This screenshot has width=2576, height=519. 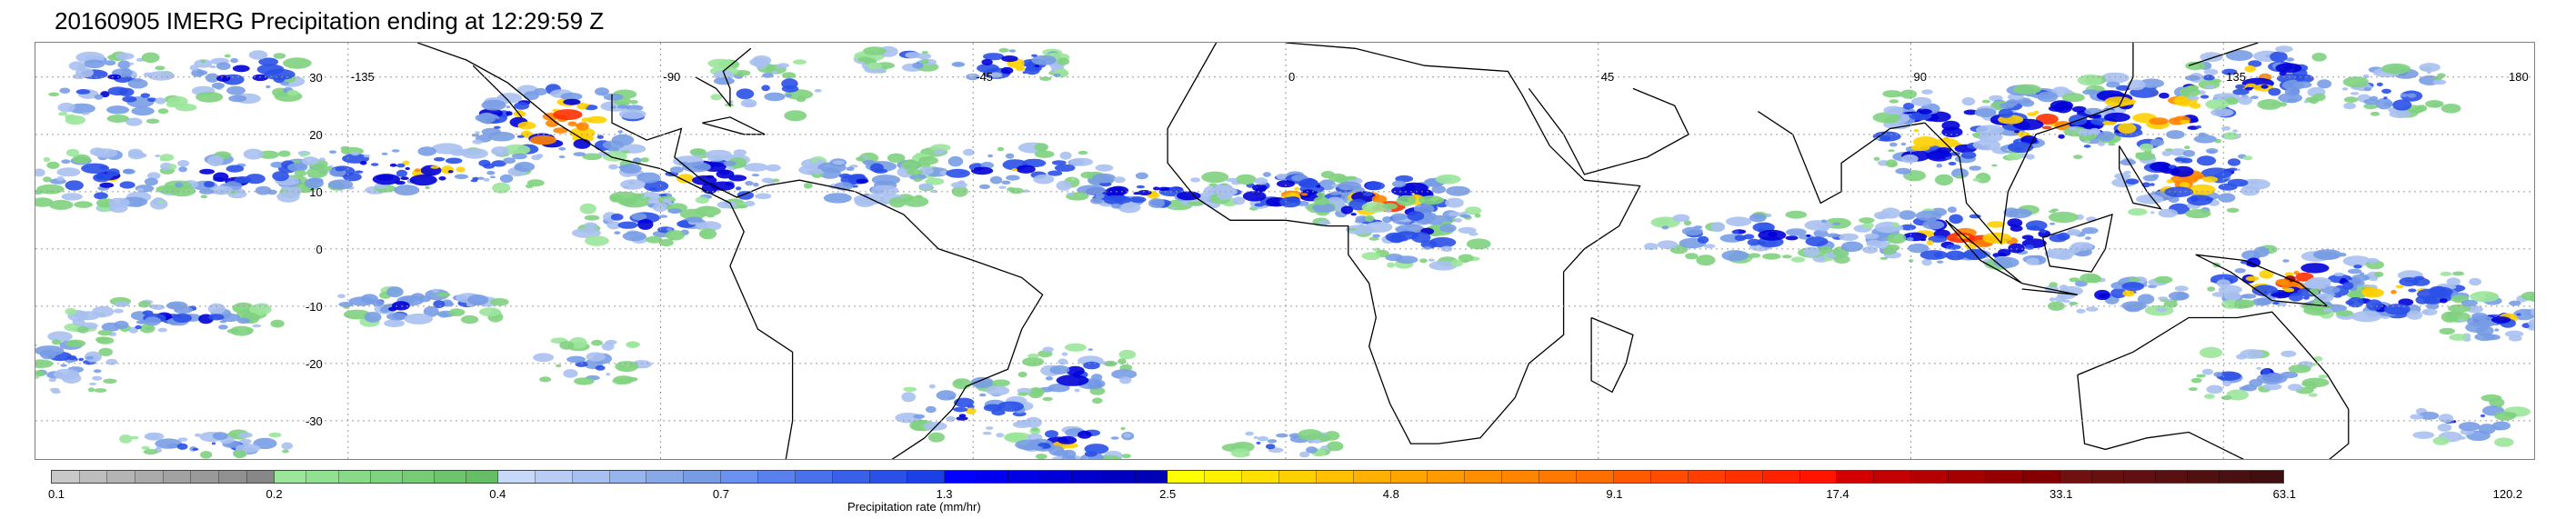 What do you see at coordinates (672, 77) in the screenshot?
I see `longitude-label: -90` at bounding box center [672, 77].